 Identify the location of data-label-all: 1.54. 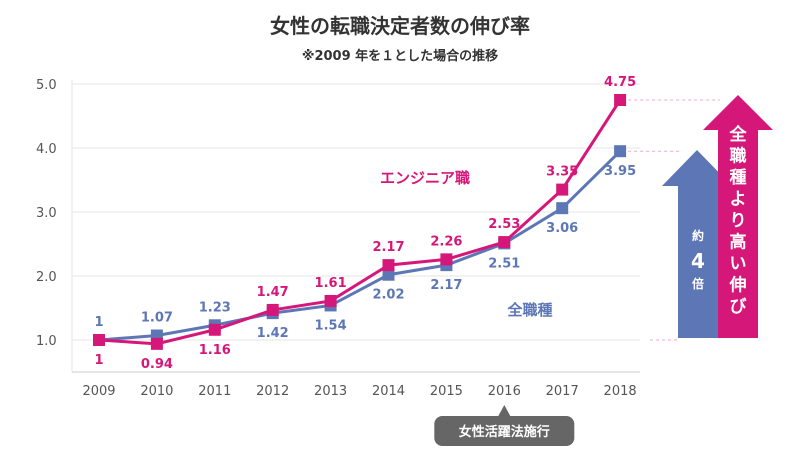
(331, 325).